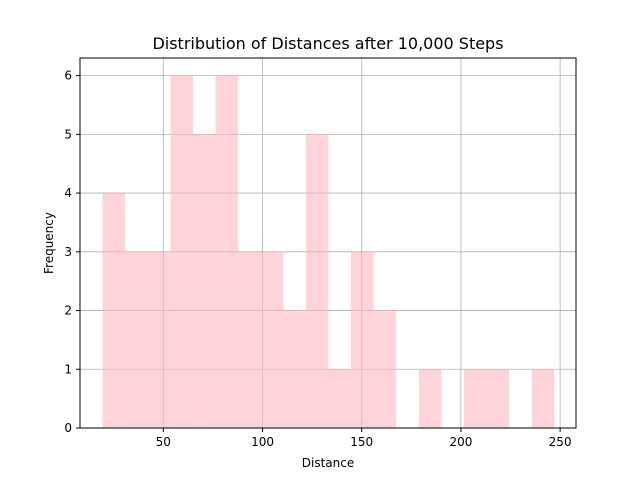 Image resolution: width=640 pixels, height=480 pixels. I want to click on y-tick-label: 1, so click(68, 369).